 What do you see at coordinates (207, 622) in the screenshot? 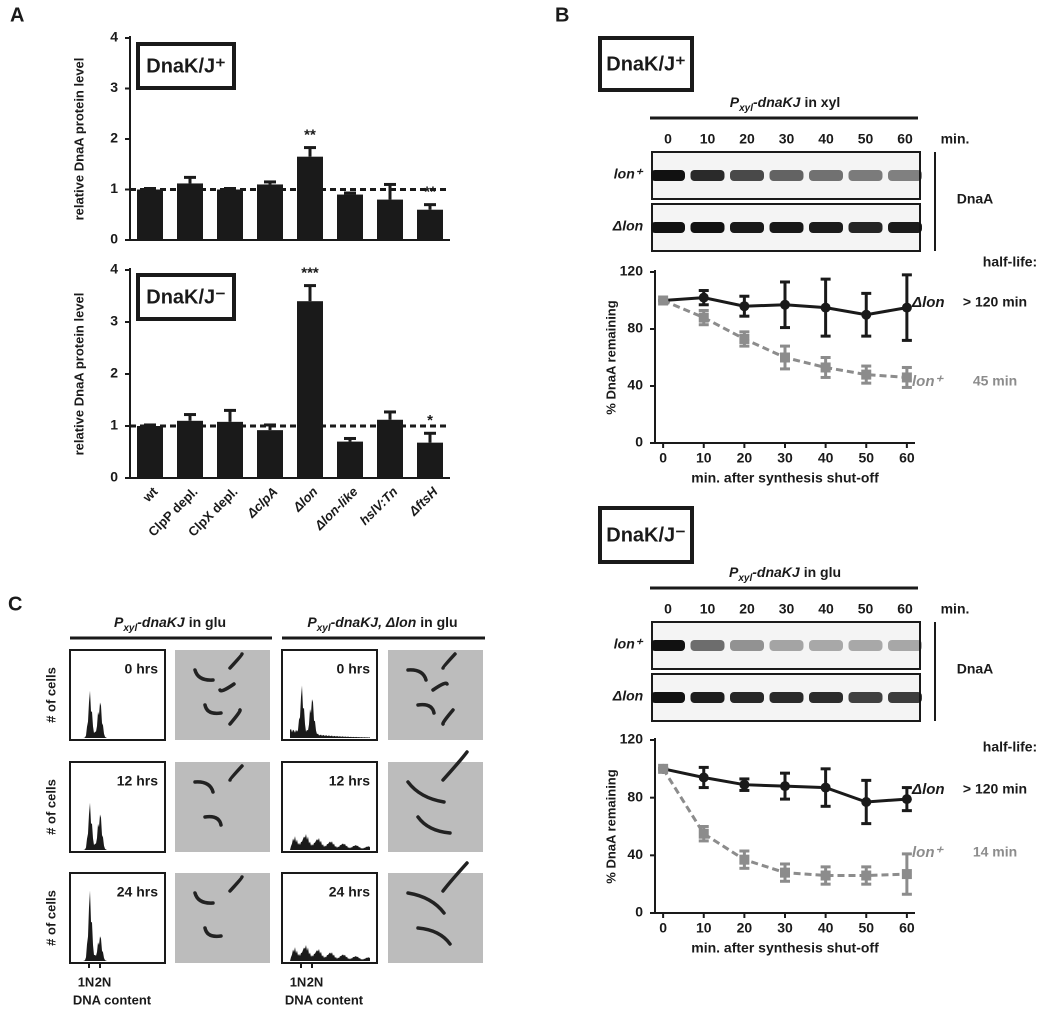
I see `flow-header-part: in glu` at bounding box center [207, 622].